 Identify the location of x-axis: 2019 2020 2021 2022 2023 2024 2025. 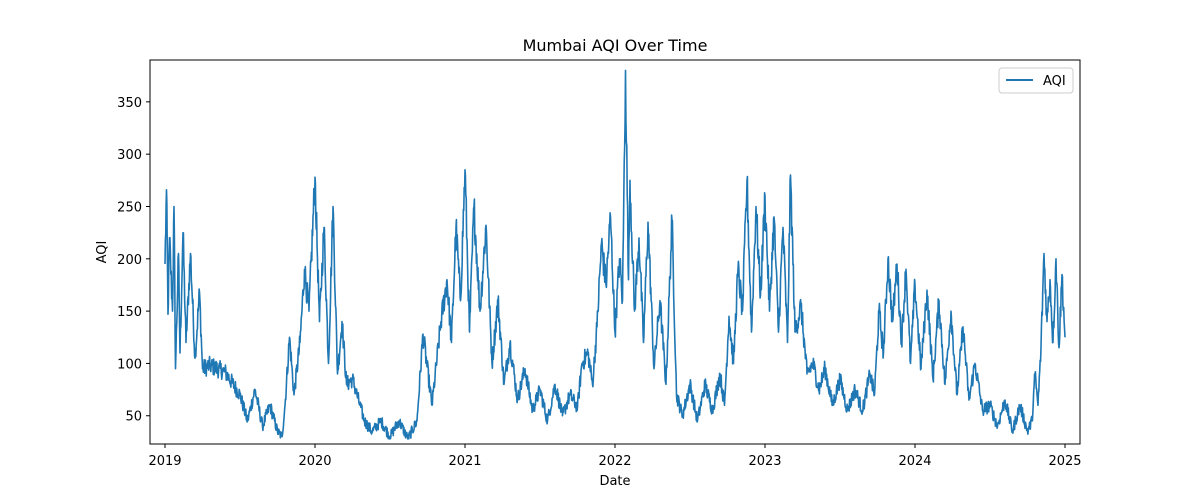
(615, 456).